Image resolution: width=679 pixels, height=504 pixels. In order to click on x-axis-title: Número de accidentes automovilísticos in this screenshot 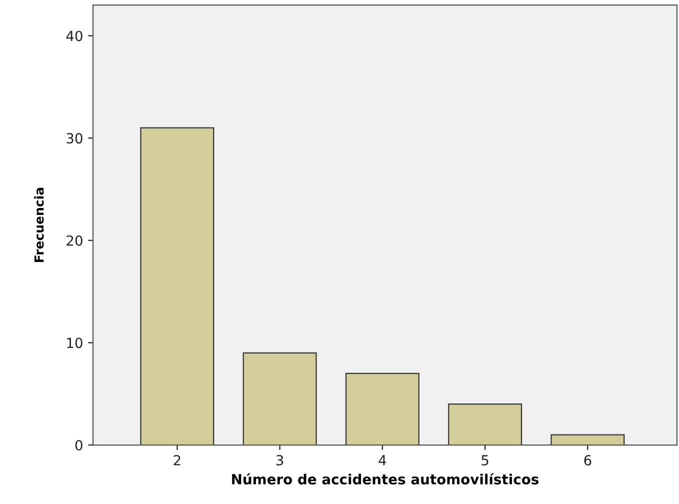, I will do `click(385, 479)`.